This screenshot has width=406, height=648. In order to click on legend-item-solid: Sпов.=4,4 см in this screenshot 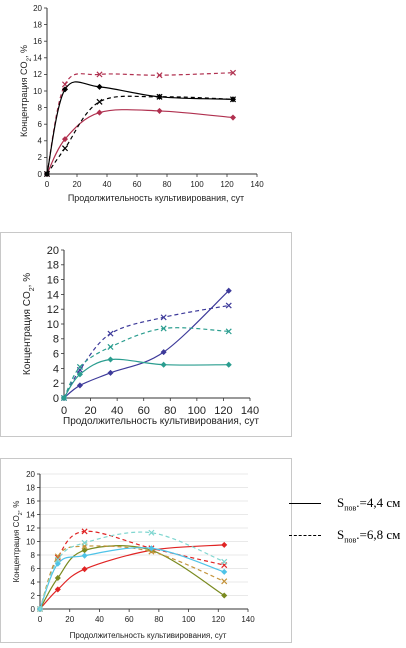, I will do `click(345, 504)`.